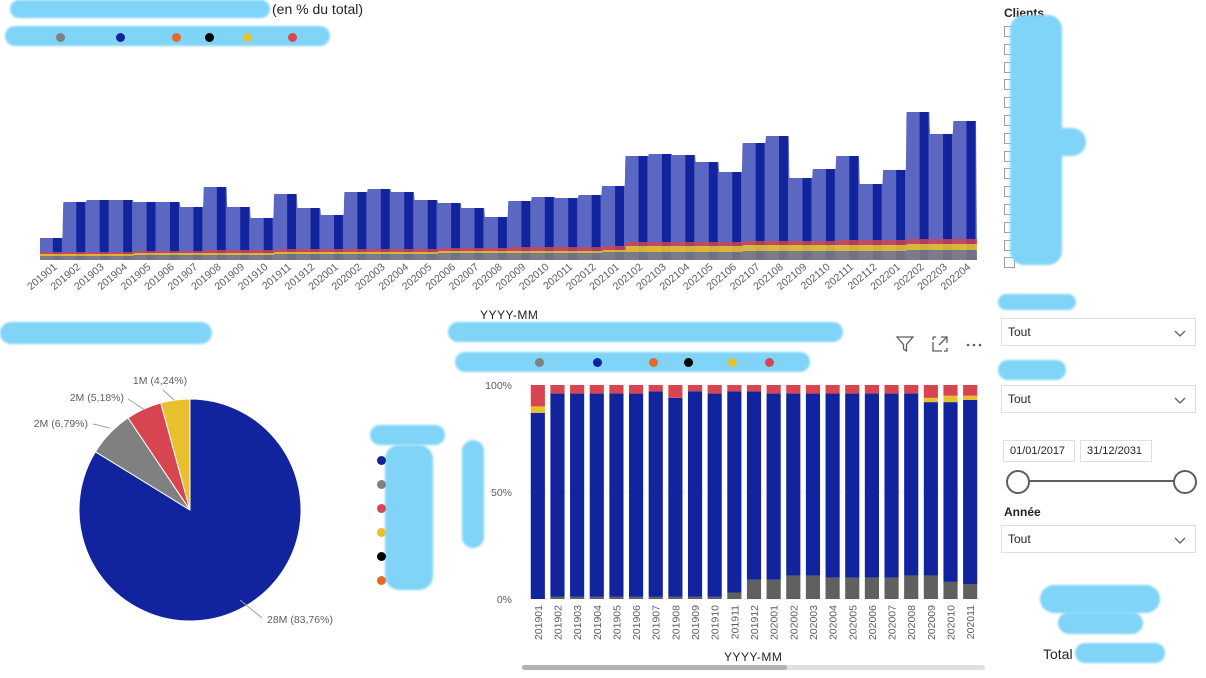  What do you see at coordinates (755, 622) in the screenshot?
I see `bar-chart-x-tick: 201912` at bounding box center [755, 622].